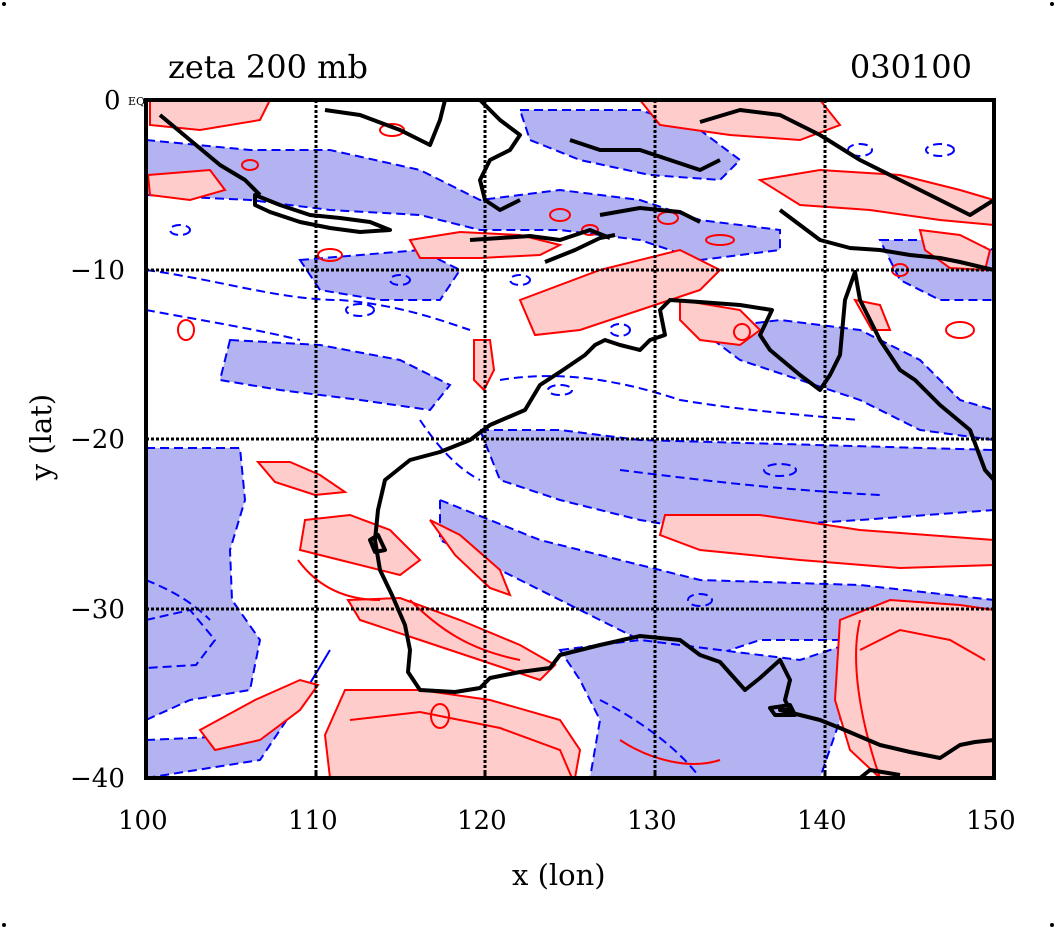 This screenshot has width=1056, height=929. What do you see at coordinates (322, 213) in the screenshot?
I see `java-coastline` at bounding box center [322, 213].